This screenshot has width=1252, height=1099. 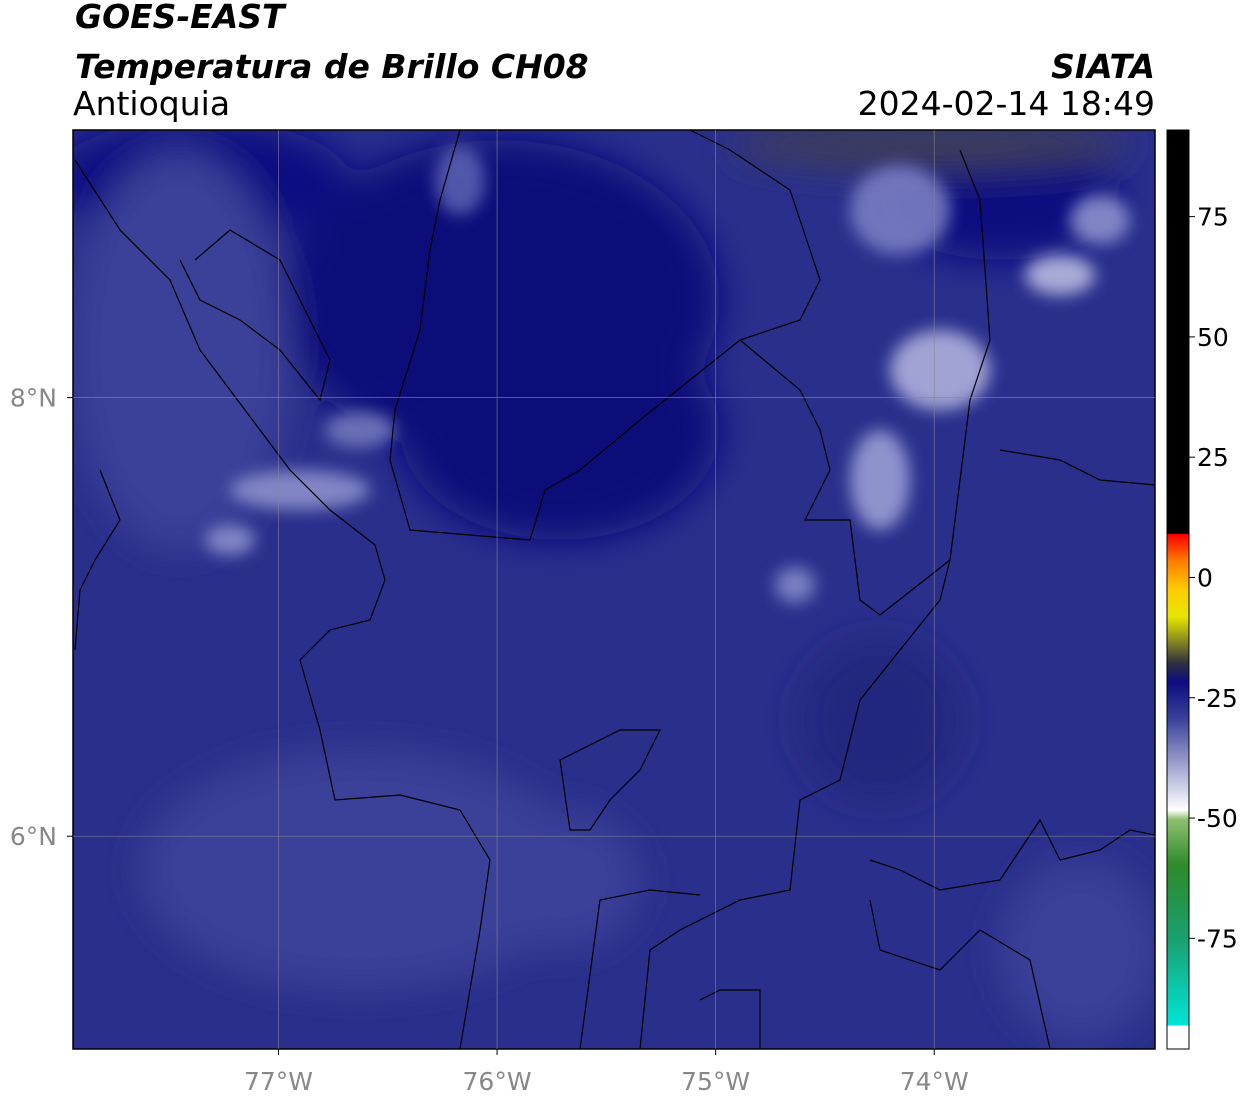 I want to click on source: GOES-EAST, so click(x=181, y=18).